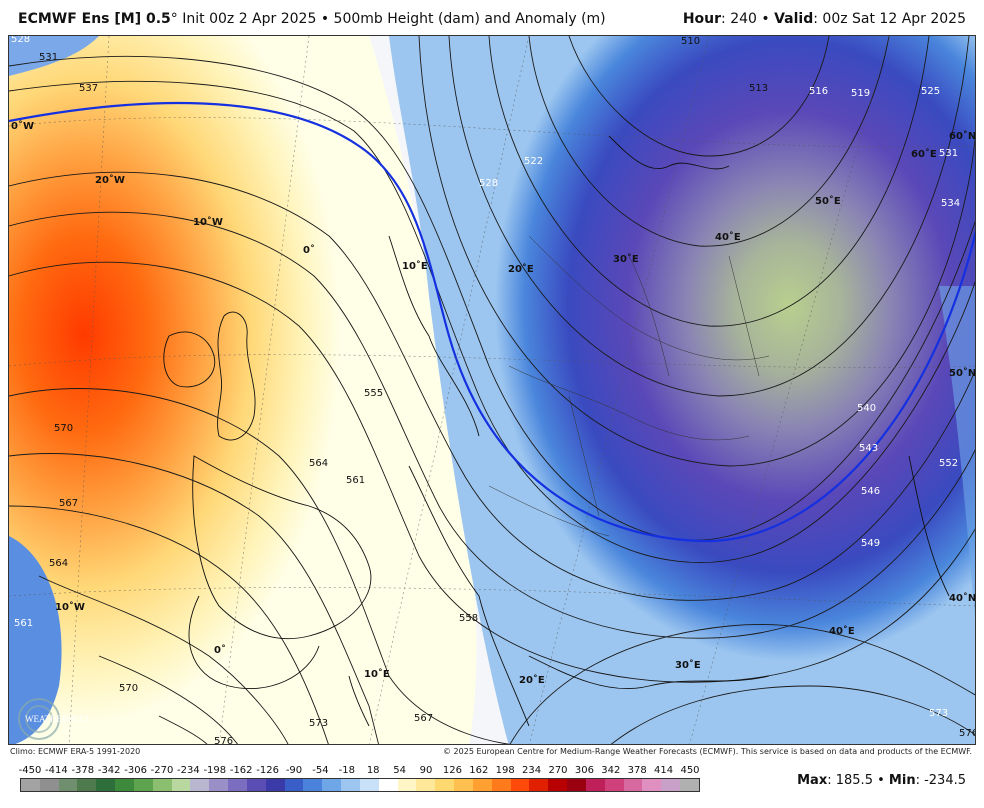 The height and width of the screenshot is (808, 984). Describe the element at coordinates (868, 448) in the screenshot. I see `contour-label: 543` at that location.